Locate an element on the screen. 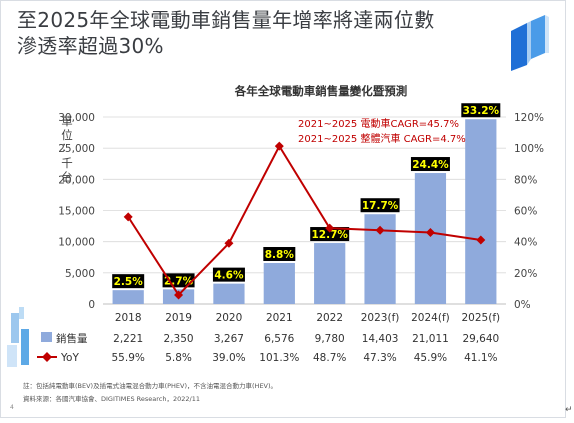  right-tick-label: 20% is located at coordinates (525, 274).